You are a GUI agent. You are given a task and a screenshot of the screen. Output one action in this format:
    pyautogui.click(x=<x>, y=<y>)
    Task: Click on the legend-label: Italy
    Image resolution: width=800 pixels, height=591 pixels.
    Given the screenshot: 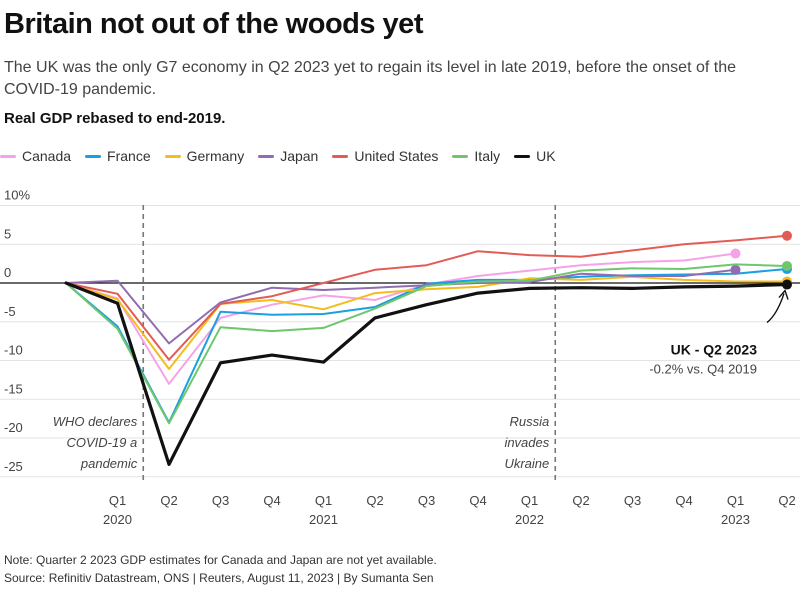 What is the action you would take?
    pyautogui.click(x=487, y=156)
    